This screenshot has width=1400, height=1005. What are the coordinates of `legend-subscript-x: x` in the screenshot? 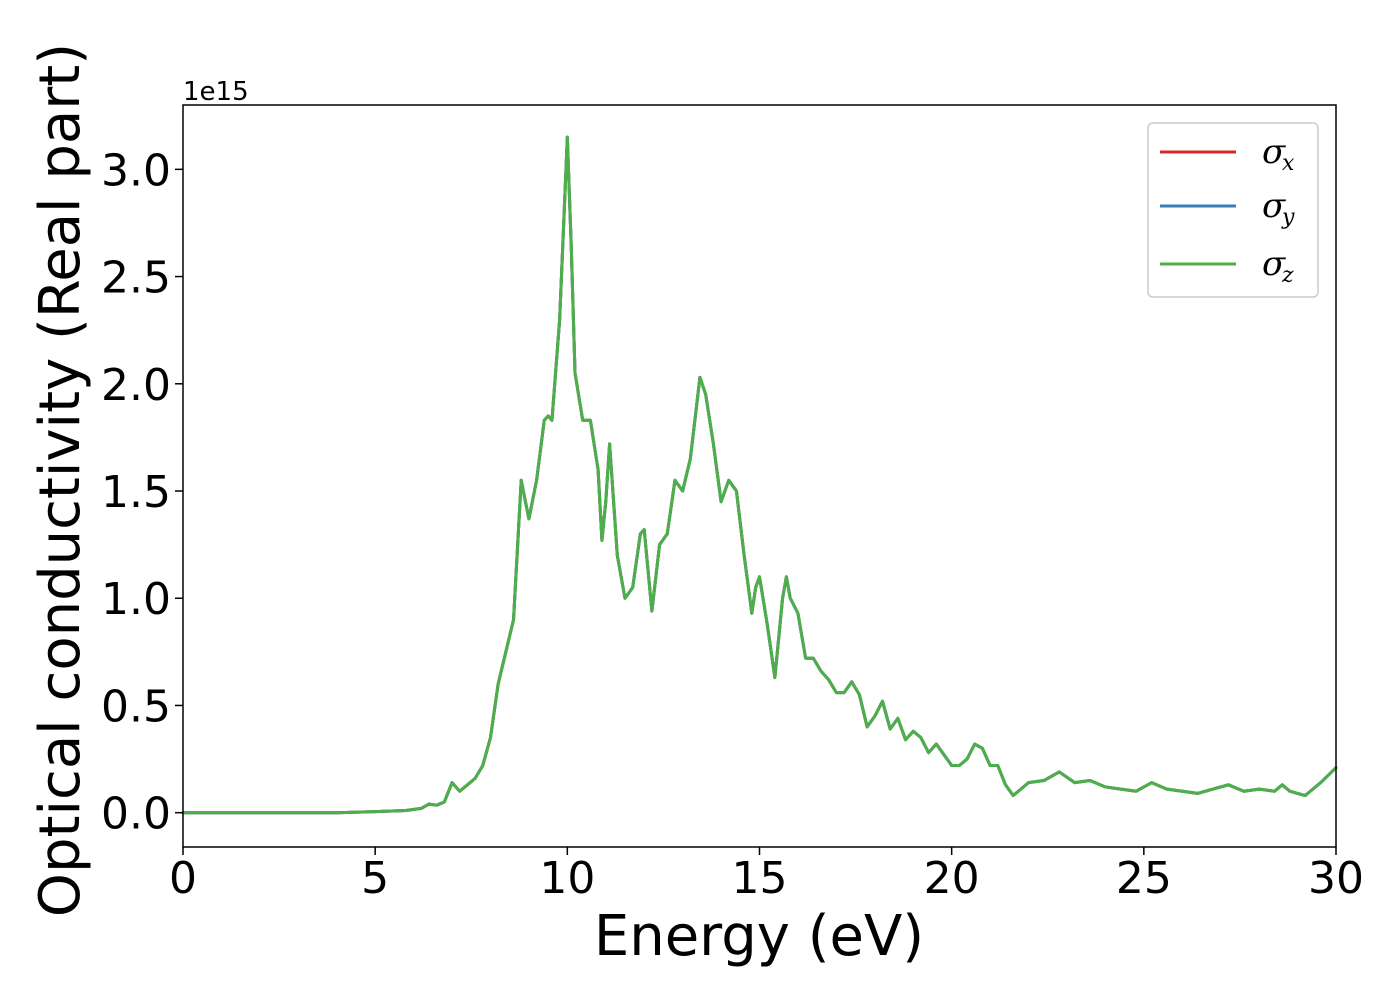 It's located at (1288, 163).